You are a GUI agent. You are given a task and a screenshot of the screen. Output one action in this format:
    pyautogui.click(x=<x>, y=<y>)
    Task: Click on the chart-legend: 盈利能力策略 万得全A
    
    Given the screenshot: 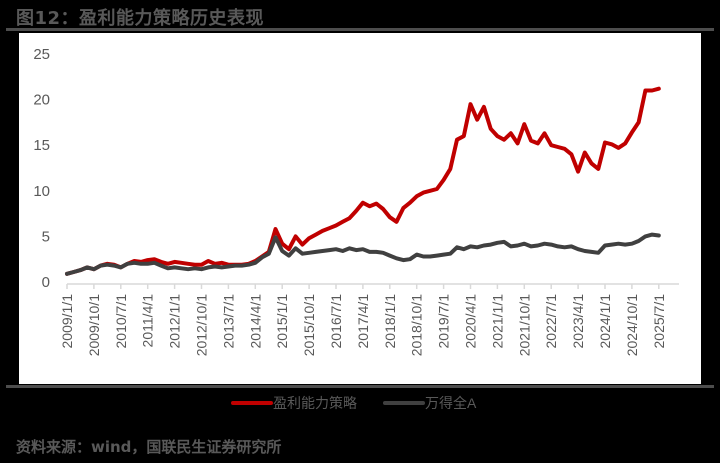 What is the action you would take?
    pyautogui.click(x=353, y=403)
    